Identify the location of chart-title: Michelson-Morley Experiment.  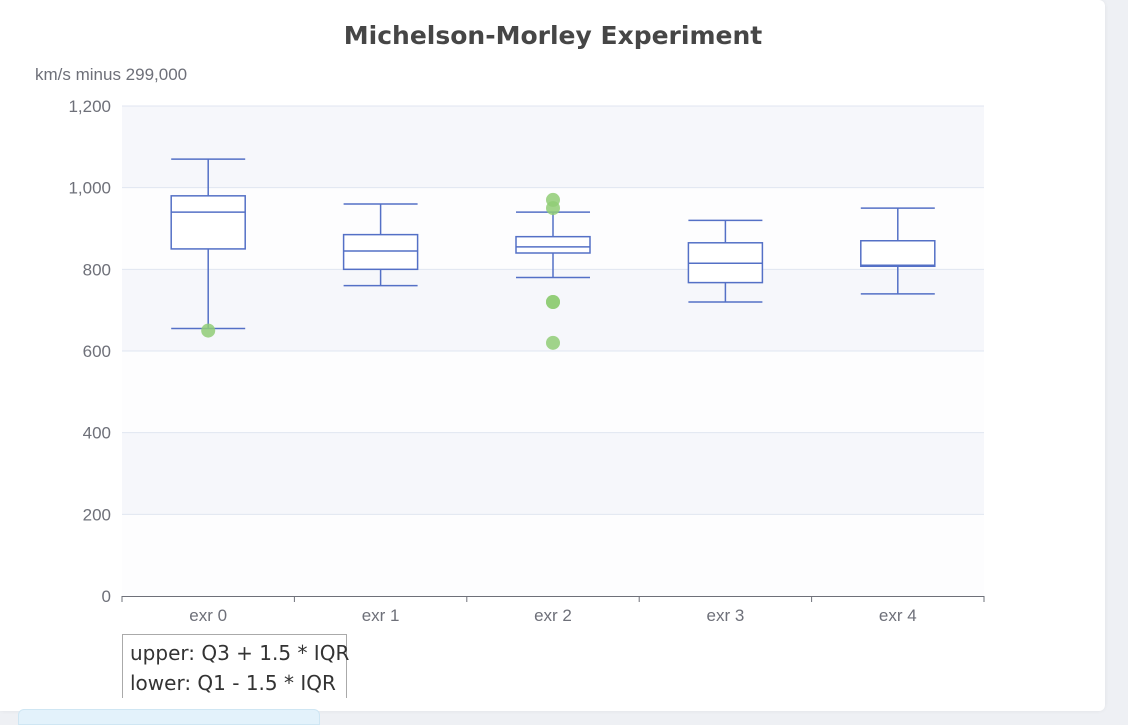
(553, 35).